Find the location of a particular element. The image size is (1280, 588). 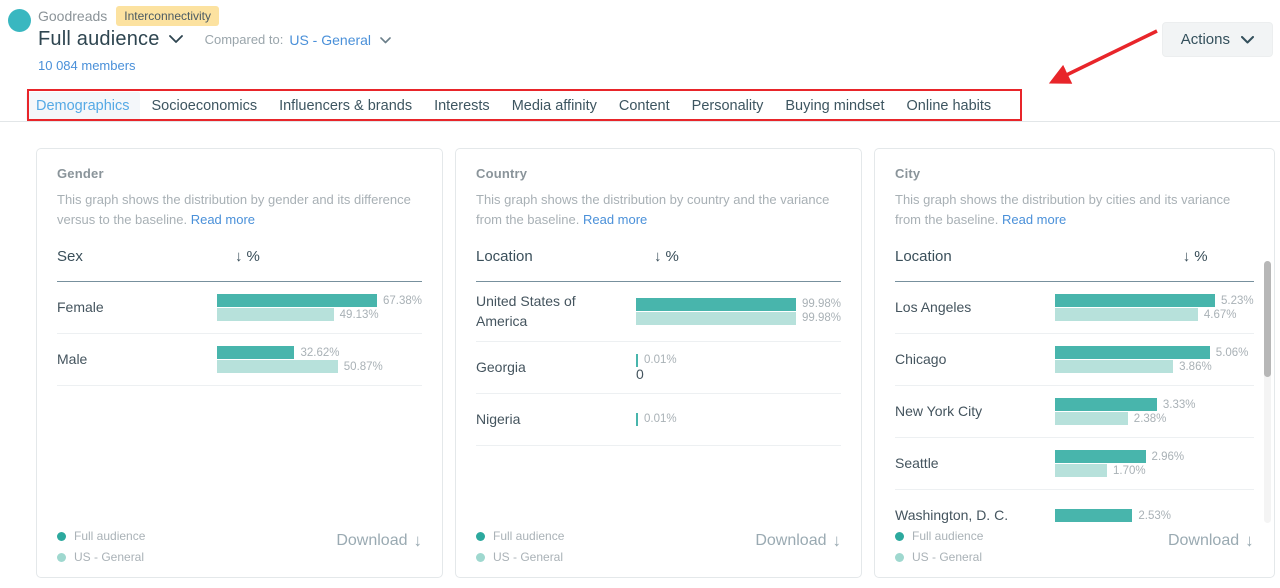

scrollbar-thumb is located at coordinates (1267, 319).